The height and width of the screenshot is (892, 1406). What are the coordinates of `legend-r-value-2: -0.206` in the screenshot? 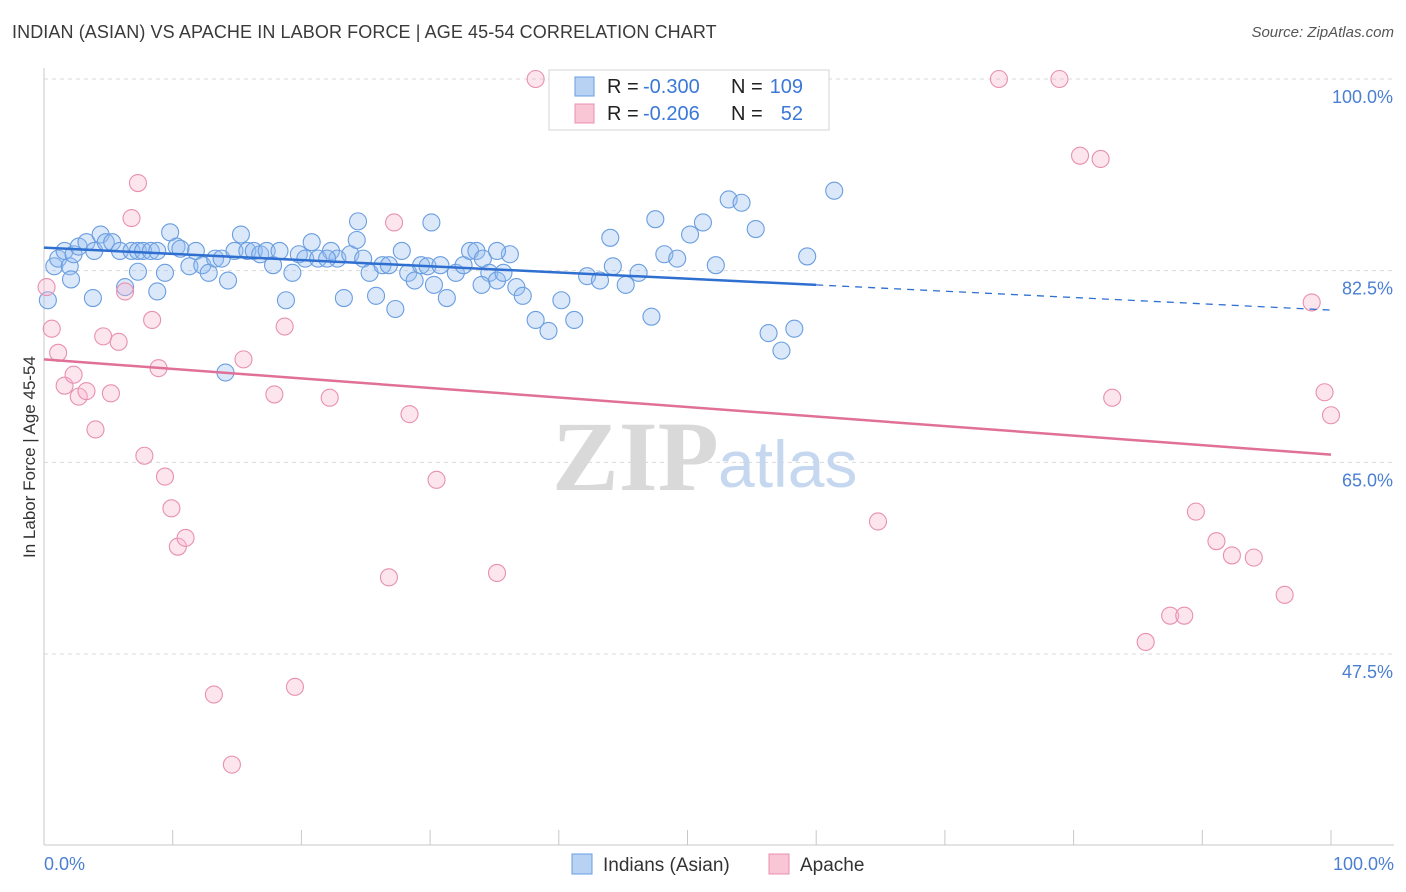 It's located at (671, 114).